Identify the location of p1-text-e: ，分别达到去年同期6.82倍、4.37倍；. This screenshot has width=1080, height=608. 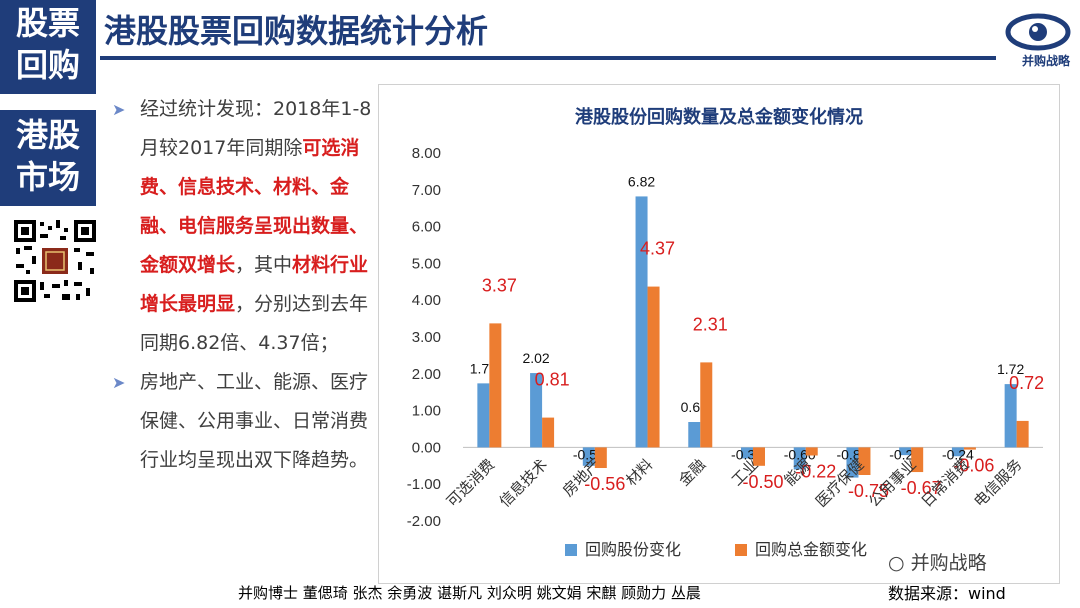
(254, 323).